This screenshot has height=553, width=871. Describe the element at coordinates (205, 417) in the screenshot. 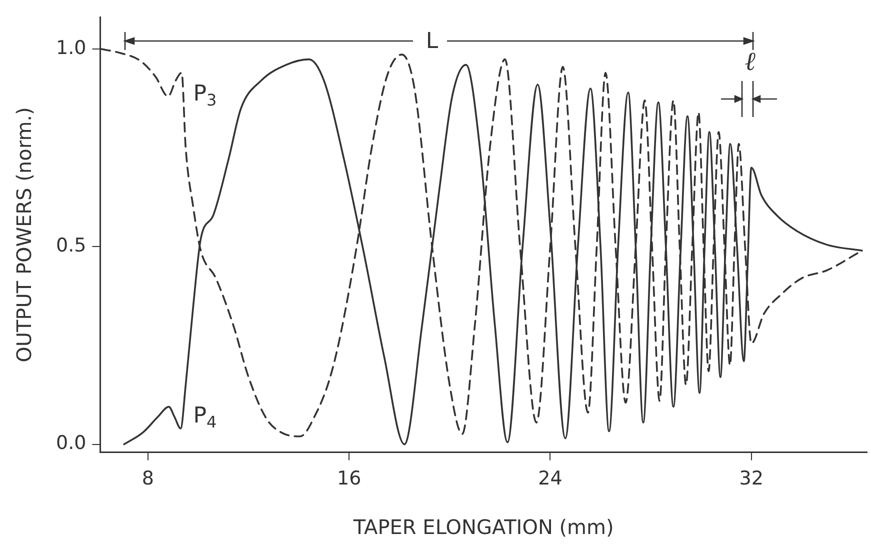

I see `annotation: P$_{4}$` at that location.